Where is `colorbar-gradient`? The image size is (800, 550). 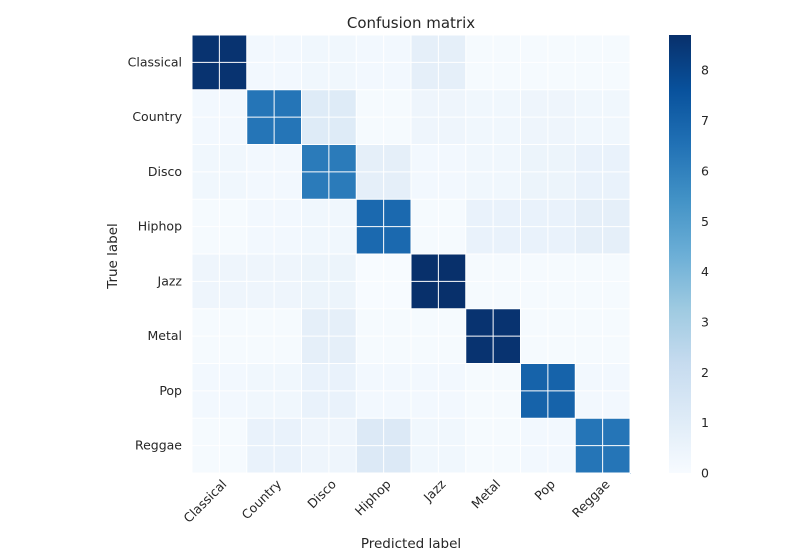
colorbar-gradient is located at coordinates (680, 254).